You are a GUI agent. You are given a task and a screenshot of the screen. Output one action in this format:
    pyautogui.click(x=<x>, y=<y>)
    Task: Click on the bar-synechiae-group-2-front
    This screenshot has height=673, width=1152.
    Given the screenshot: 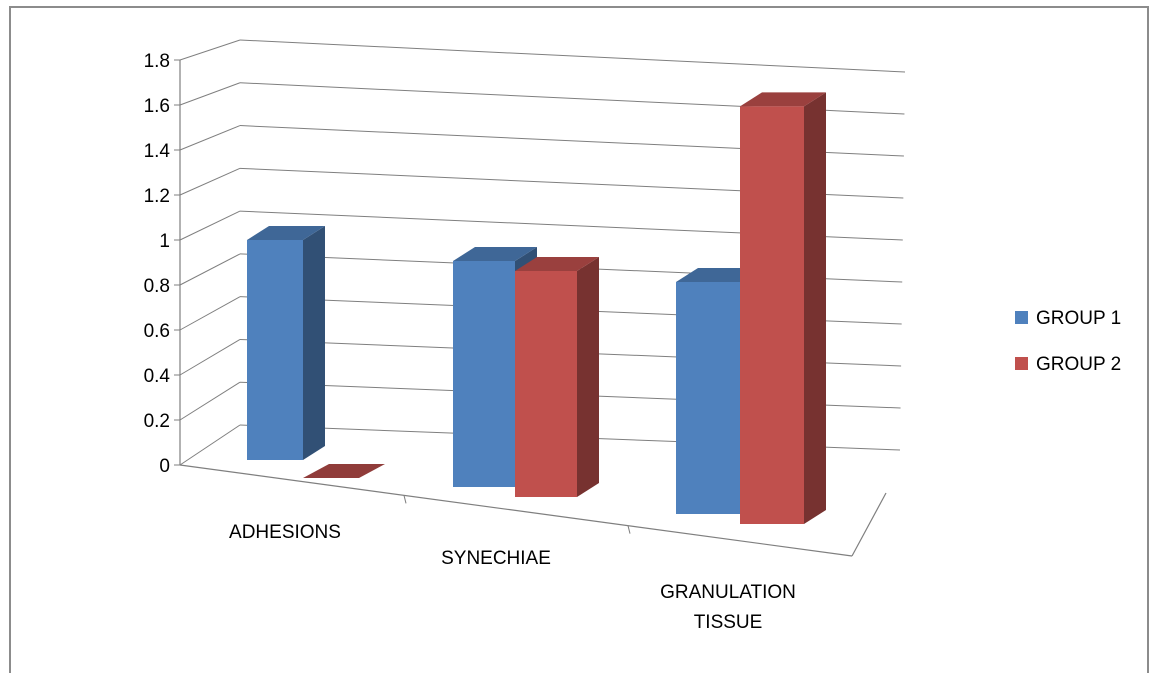 What is the action you would take?
    pyautogui.click(x=546, y=384)
    